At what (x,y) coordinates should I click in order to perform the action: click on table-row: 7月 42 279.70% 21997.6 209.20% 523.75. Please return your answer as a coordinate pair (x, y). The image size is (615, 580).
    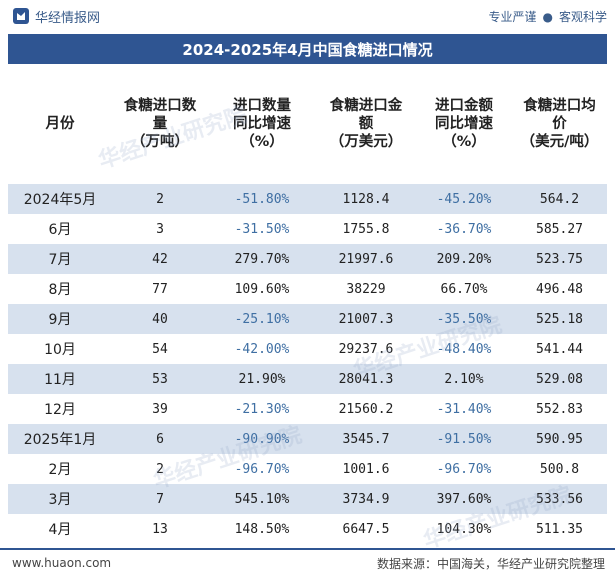
    Looking at the image, I should click on (307, 259).